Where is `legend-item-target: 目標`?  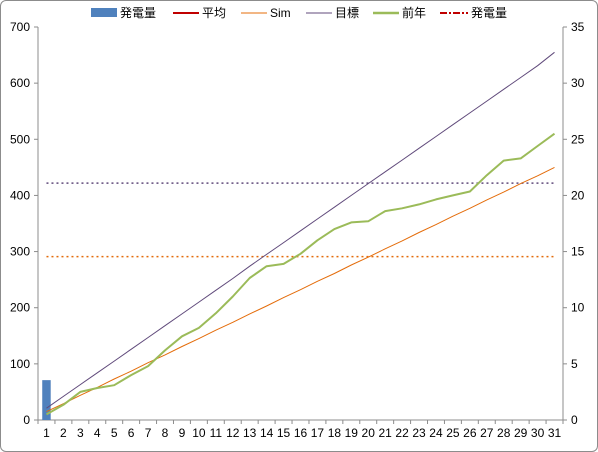 legend-item-target: 目標 is located at coordinates (332, 13).